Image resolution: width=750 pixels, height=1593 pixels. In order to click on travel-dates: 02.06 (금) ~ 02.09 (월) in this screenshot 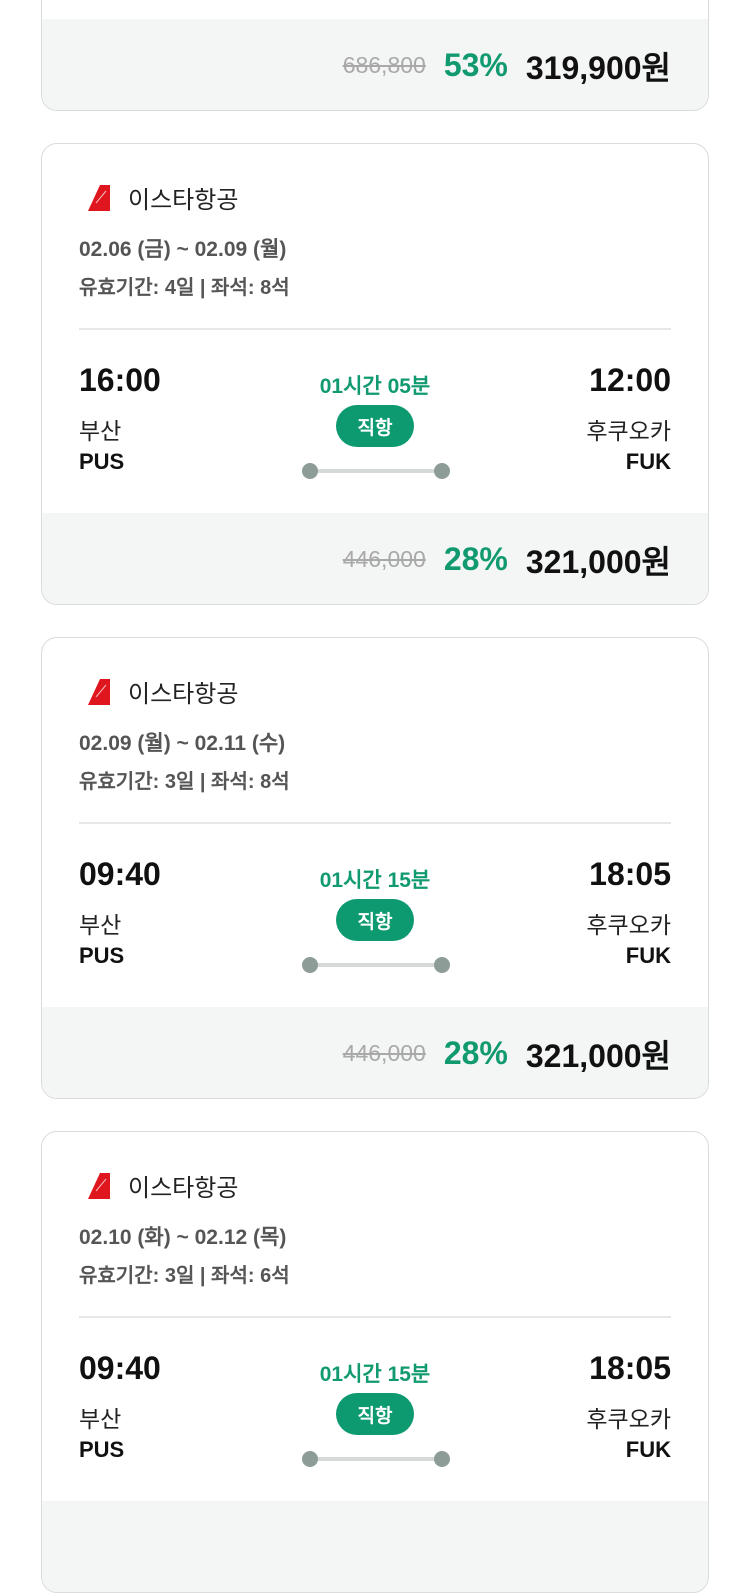, I will do `click(183, 249)`.